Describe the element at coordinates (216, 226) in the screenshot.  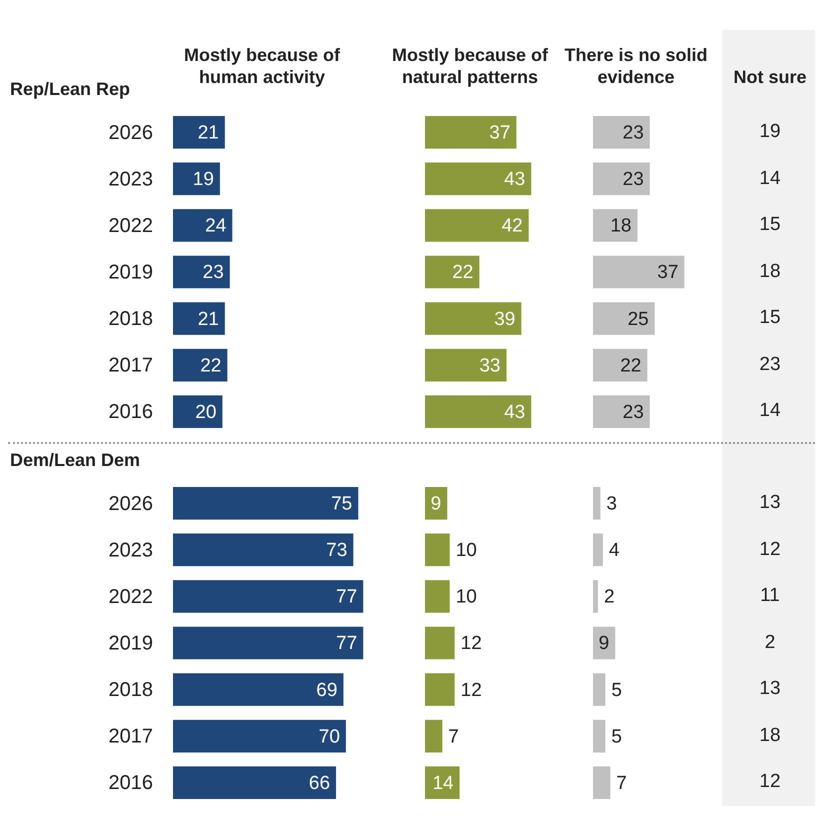
I see `data-label: 24` at that location.